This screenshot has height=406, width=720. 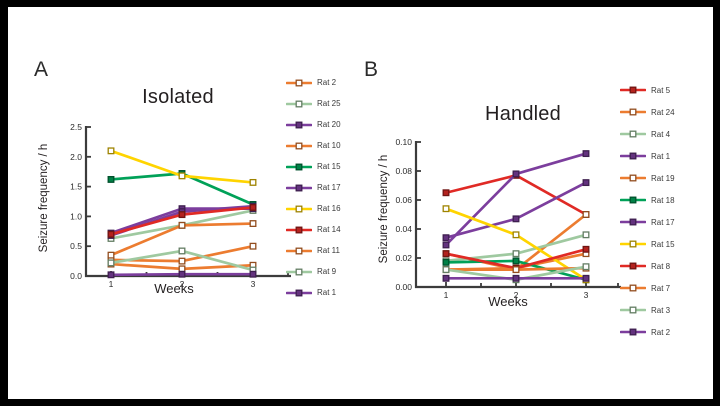 I want to click on legend-item: Rat 3, so click(x=647, y=310).